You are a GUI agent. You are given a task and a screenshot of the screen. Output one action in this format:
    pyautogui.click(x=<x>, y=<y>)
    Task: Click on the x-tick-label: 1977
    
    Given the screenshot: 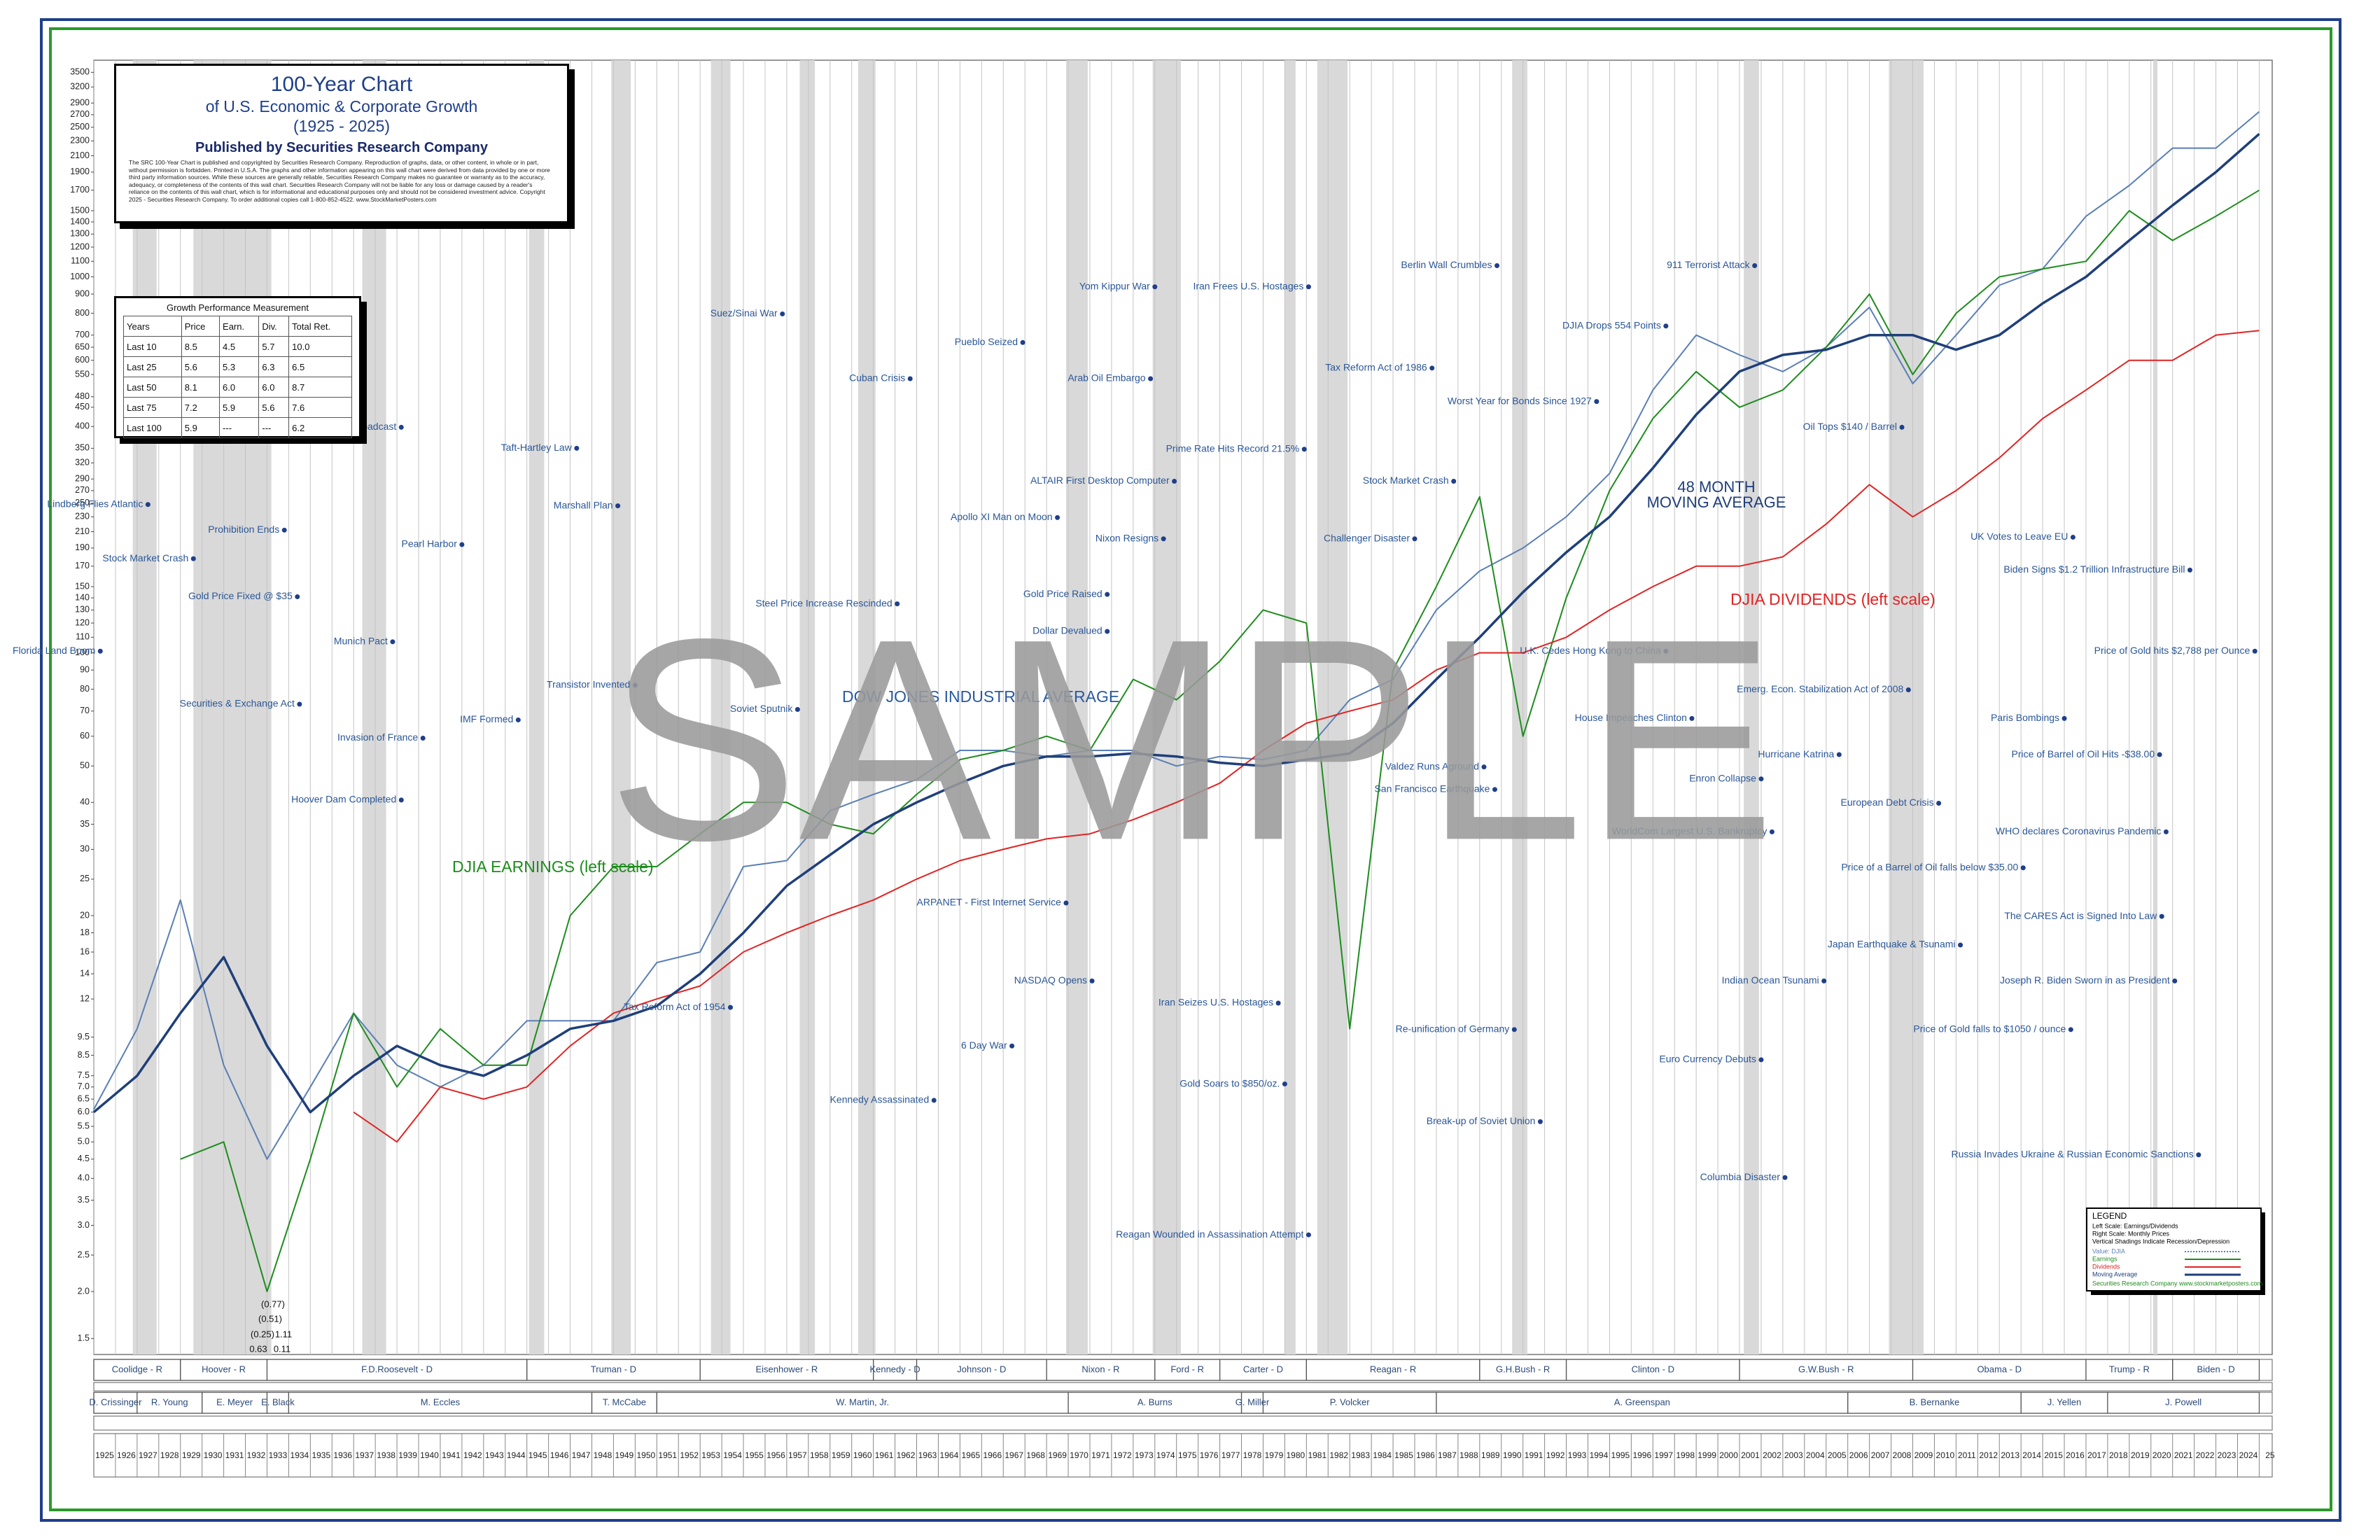 What is the action you would take?
    pyautogui.click(x=1231, y=1455)
    